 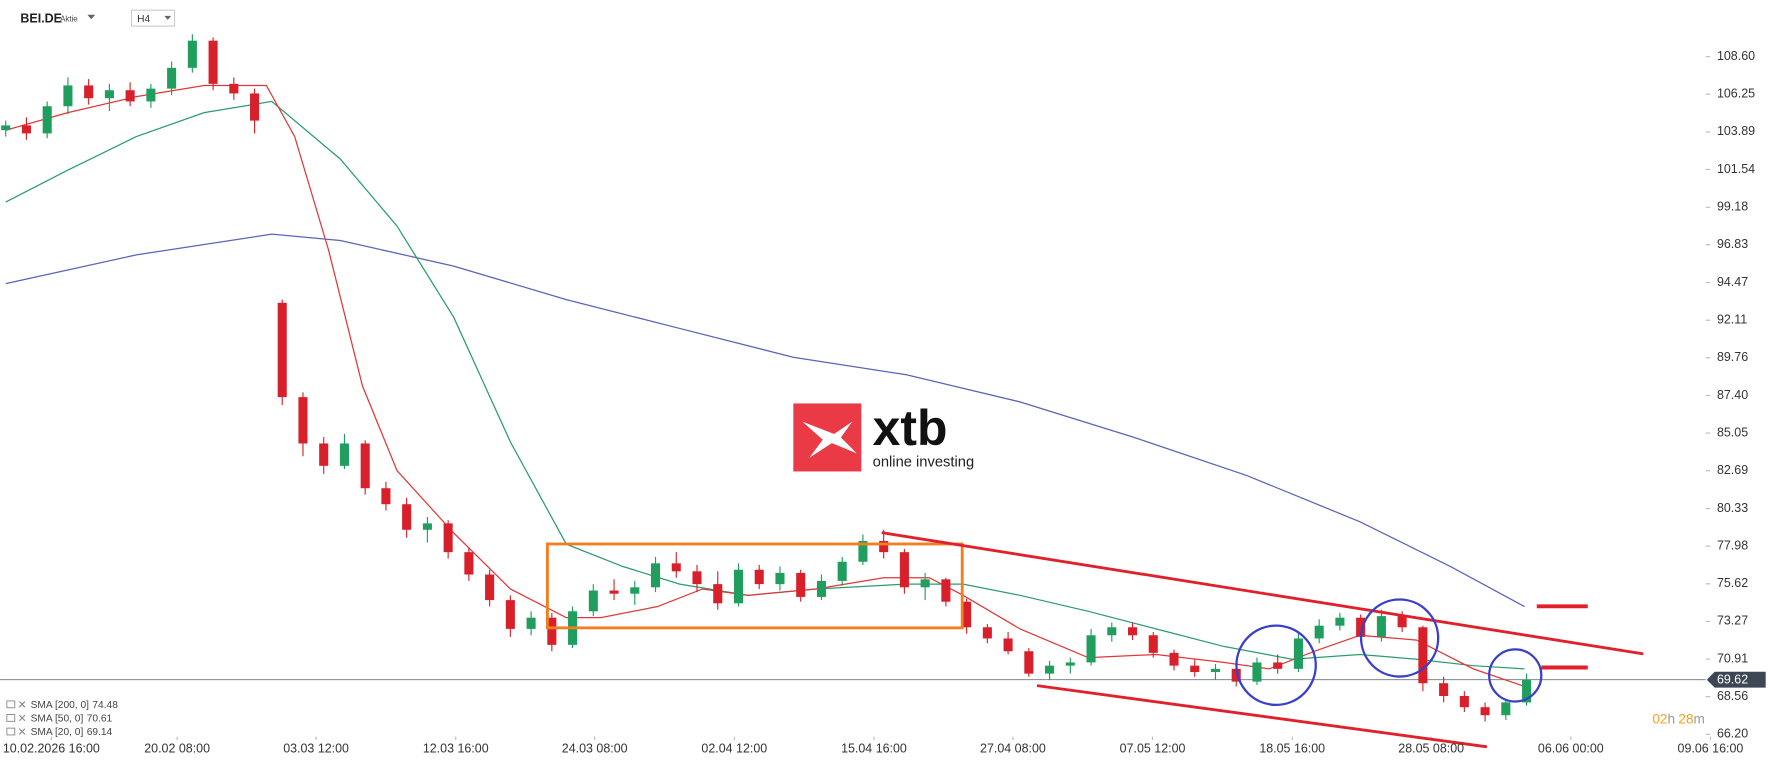 I want to click on last-price-tag, so click(x=1736, y=679).